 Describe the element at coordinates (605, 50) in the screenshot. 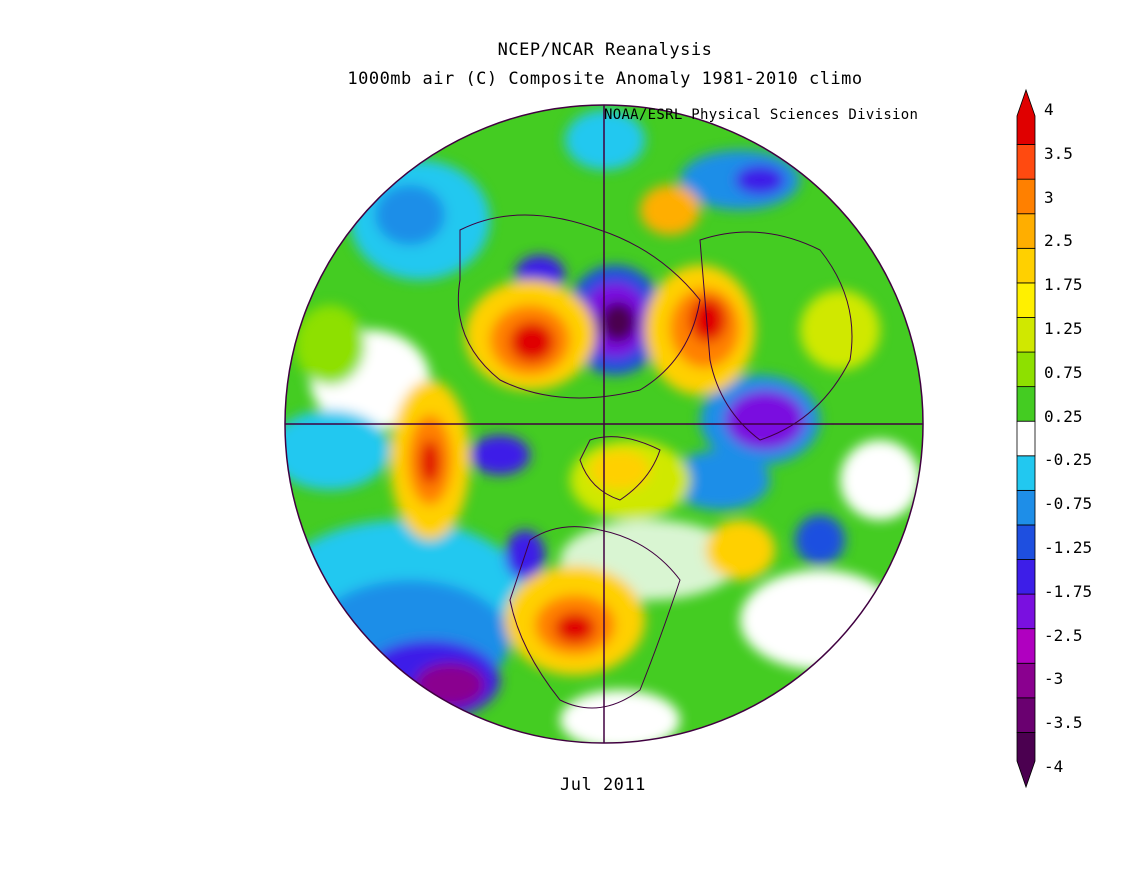

I see `title-line-1: NCEP/NCAR Reanalysis` at that location.